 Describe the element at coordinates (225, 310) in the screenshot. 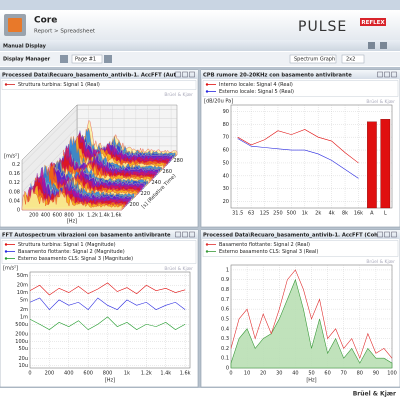

I see `tick-label: 0.6` at that location.